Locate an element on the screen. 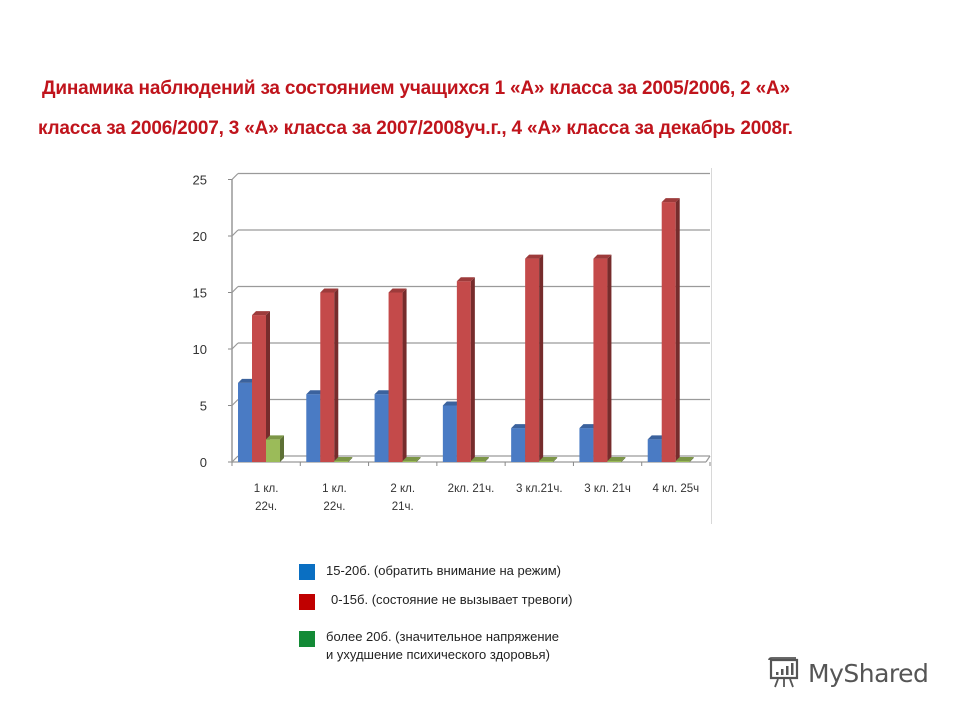 The height and width of the screenshot is (720, 960). x-category-label: 3 кл. 21ч is located at coordinates (607, 489).